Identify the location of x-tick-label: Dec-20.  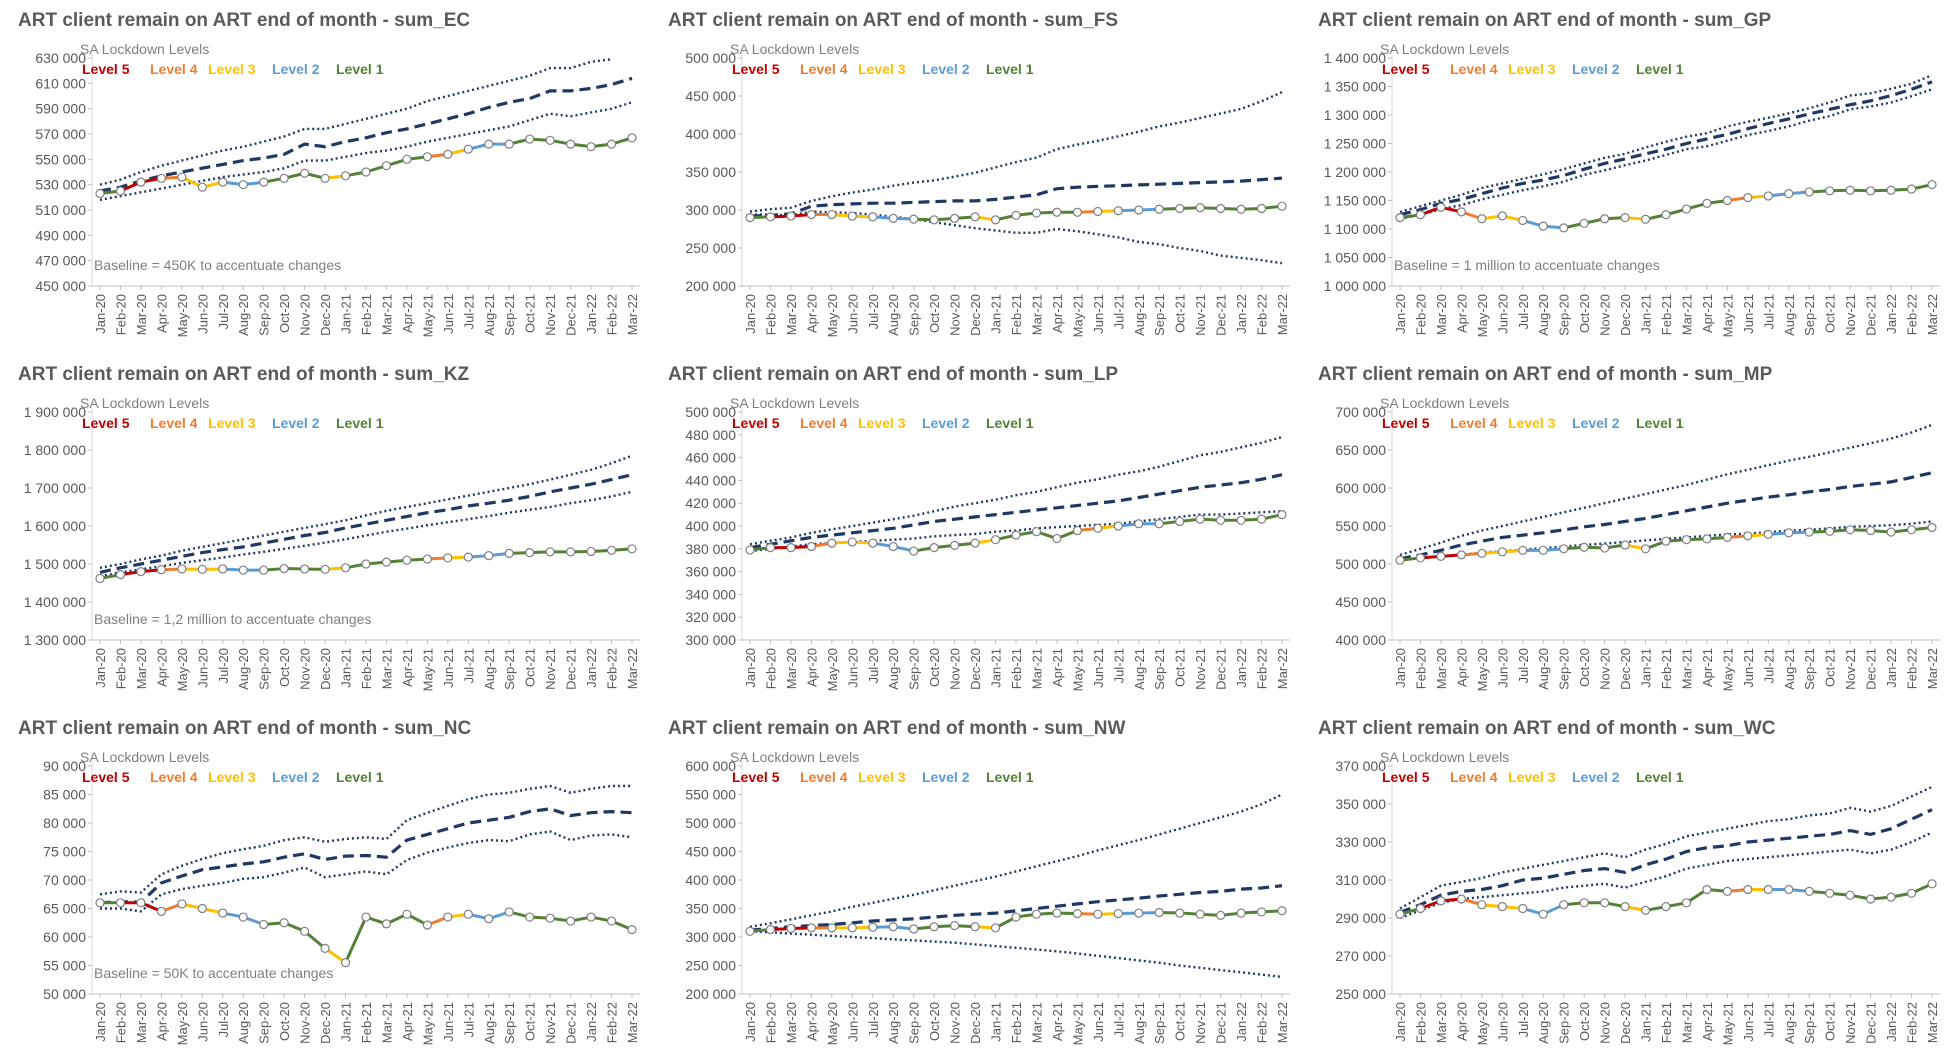
(325, 669).